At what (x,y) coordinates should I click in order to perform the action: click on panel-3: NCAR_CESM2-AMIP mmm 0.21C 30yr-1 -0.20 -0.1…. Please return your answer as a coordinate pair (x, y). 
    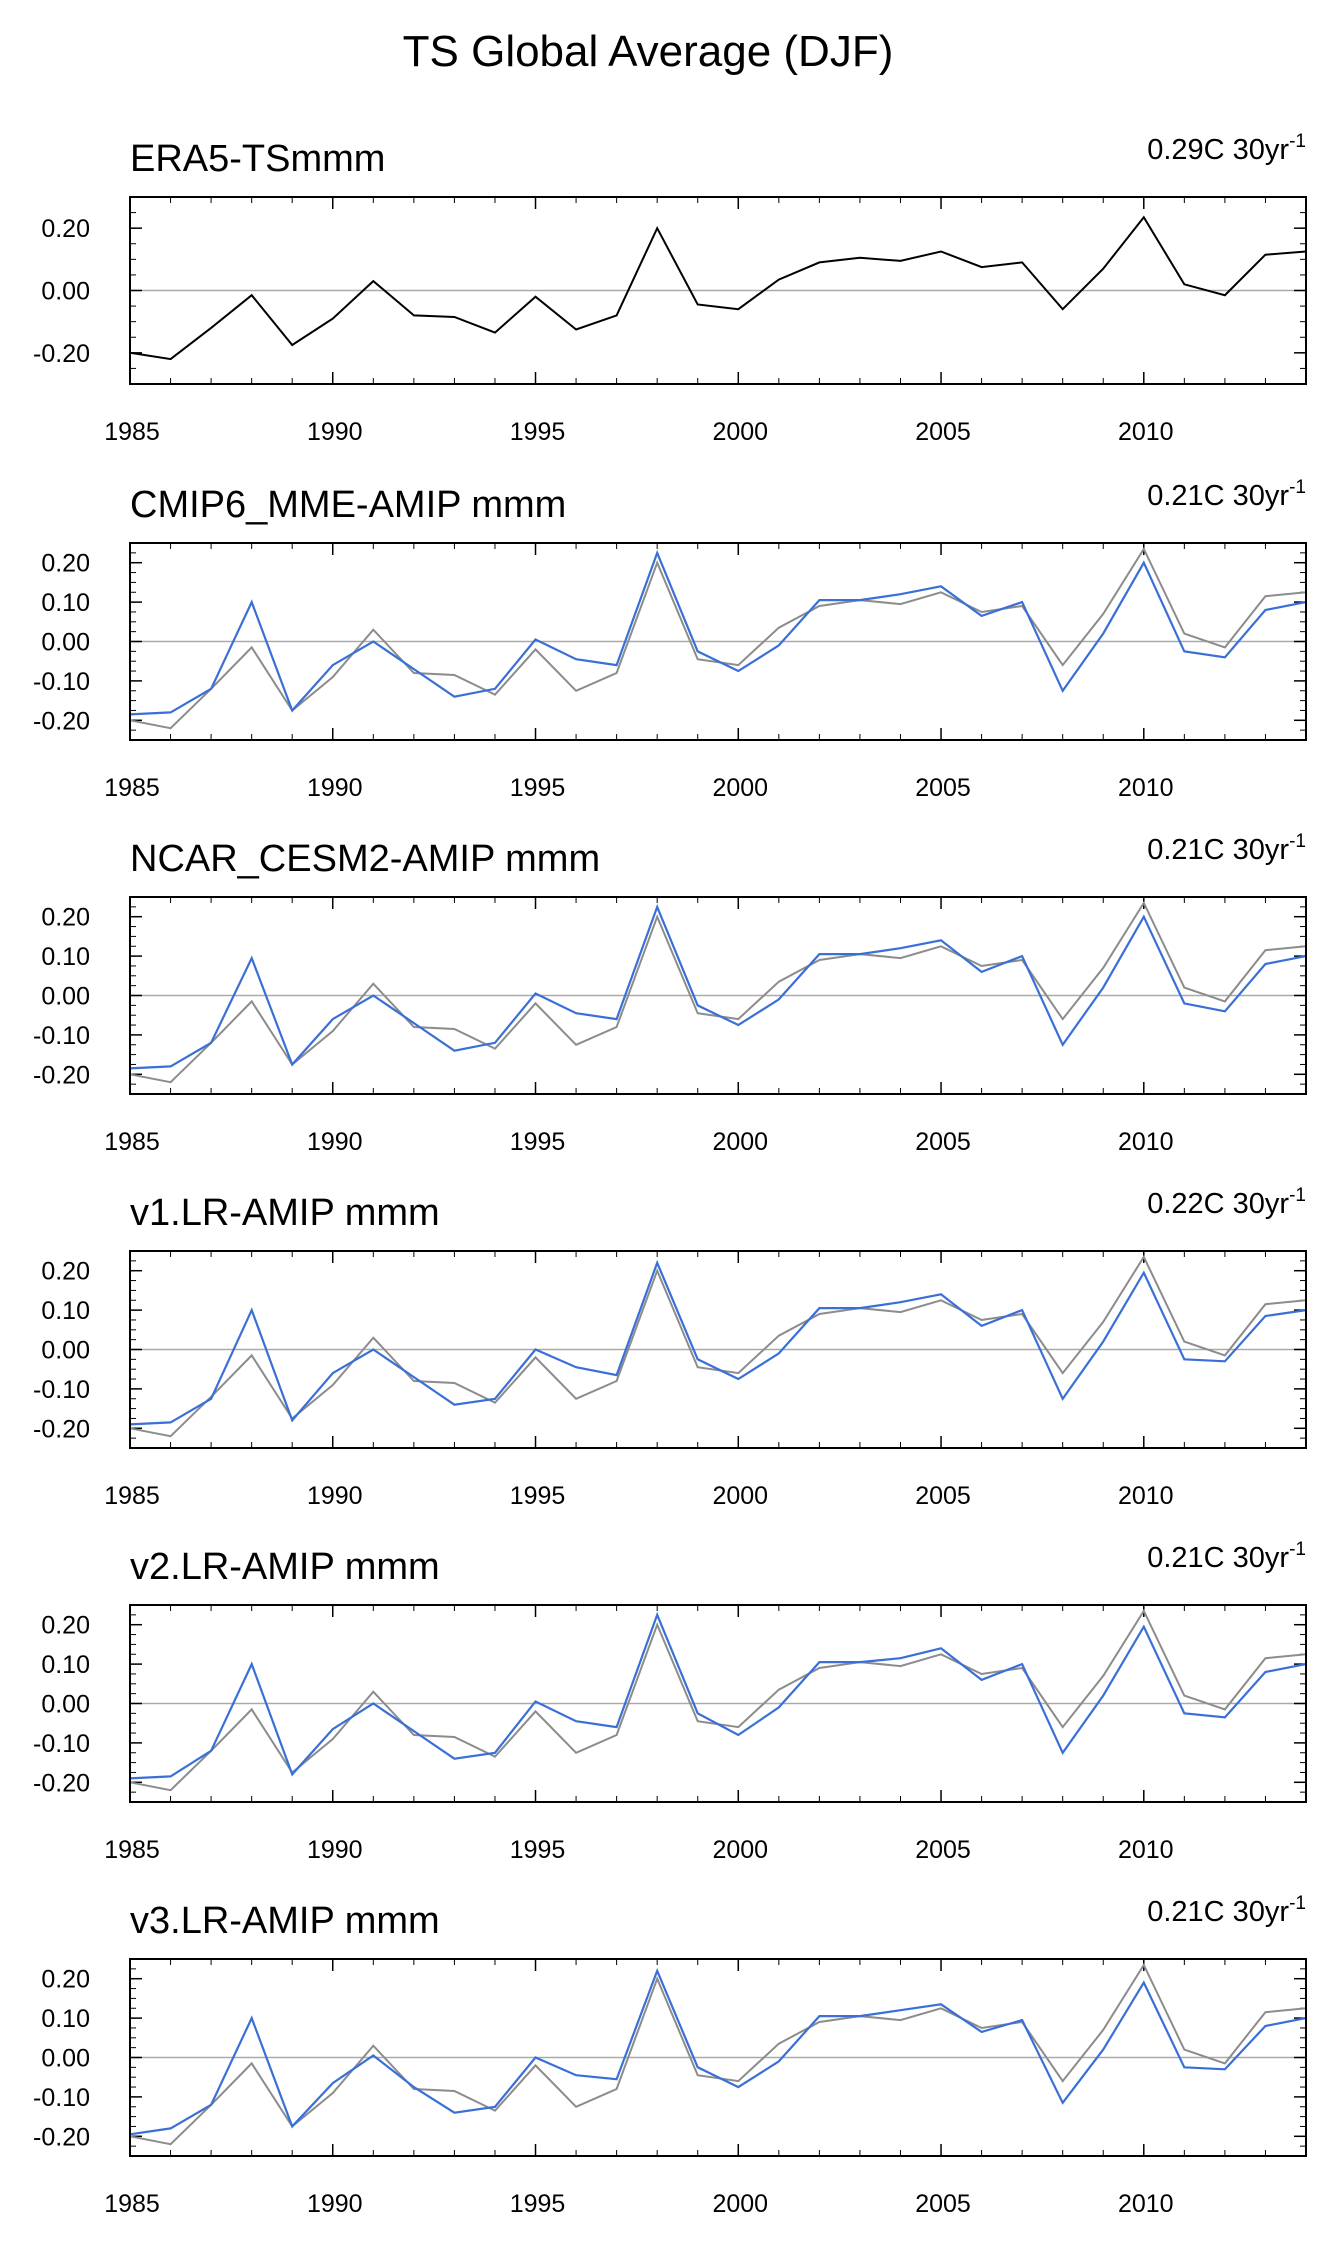
    Looking at the image, I should click on (670, 993).